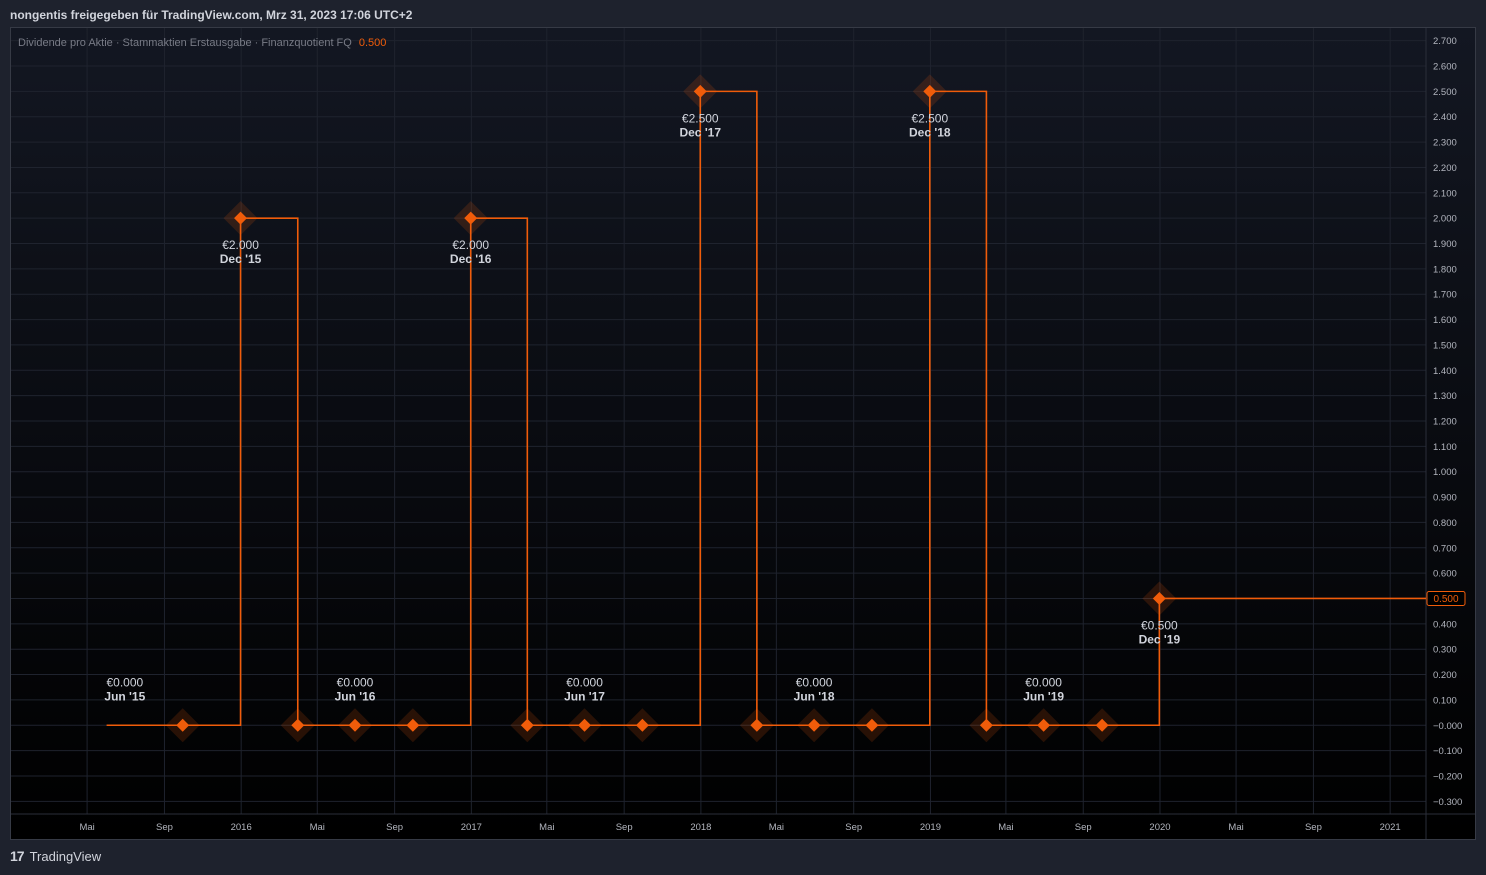 The image size is (1486, 875). I want to click on price-tick-label: 1.600, so click(1445, 320).